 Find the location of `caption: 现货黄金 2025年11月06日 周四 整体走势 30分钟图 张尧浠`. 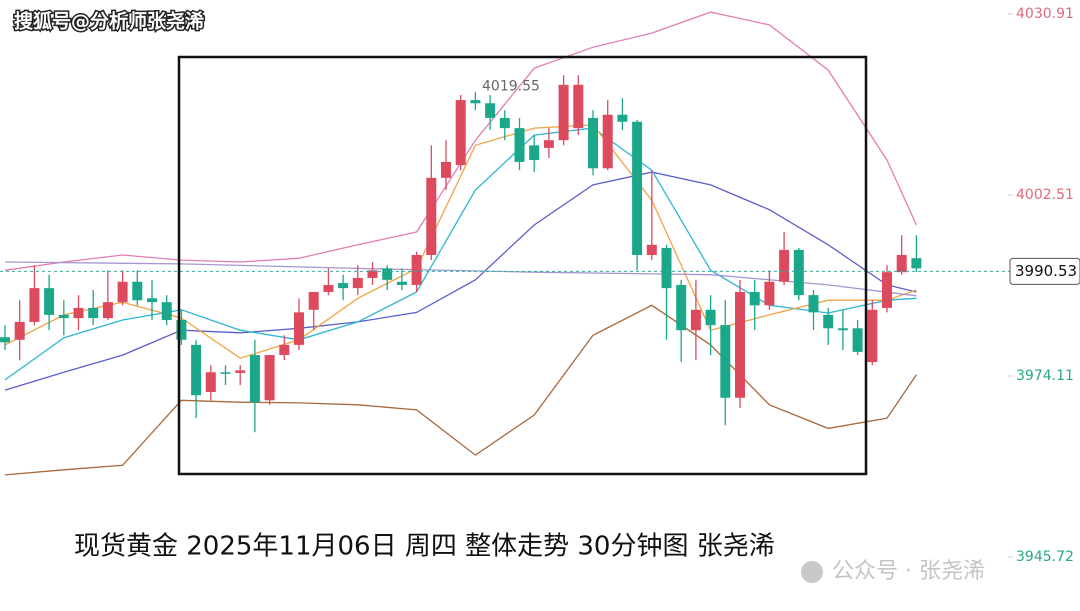

caption: 现货黄金 2025年11月06日 周四 整体走势 30分钟图 张尧浠 is located at coordinates (424, 547).